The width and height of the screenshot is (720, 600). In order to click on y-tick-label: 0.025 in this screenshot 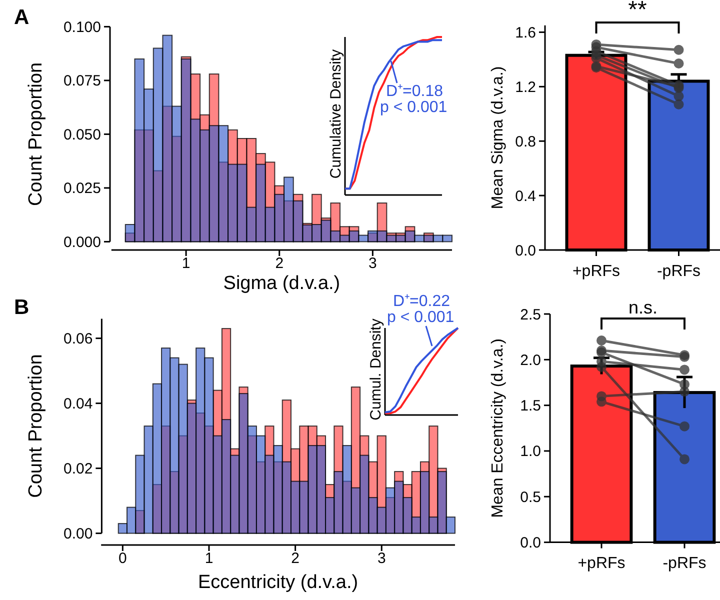, I will do `click(82, 189)`.